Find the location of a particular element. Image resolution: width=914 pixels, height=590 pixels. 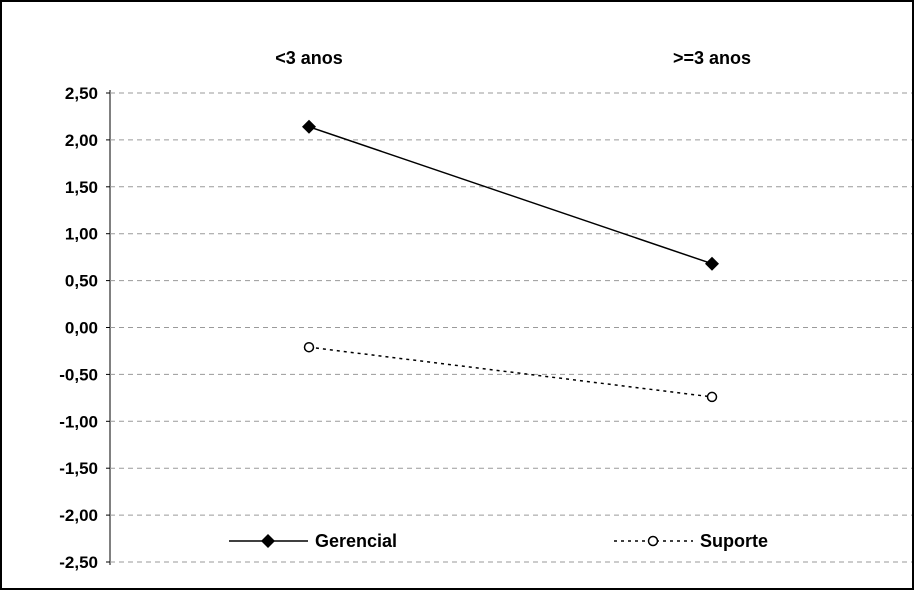

y-tick-label: 1,00 is located at coordinates (81, 234).